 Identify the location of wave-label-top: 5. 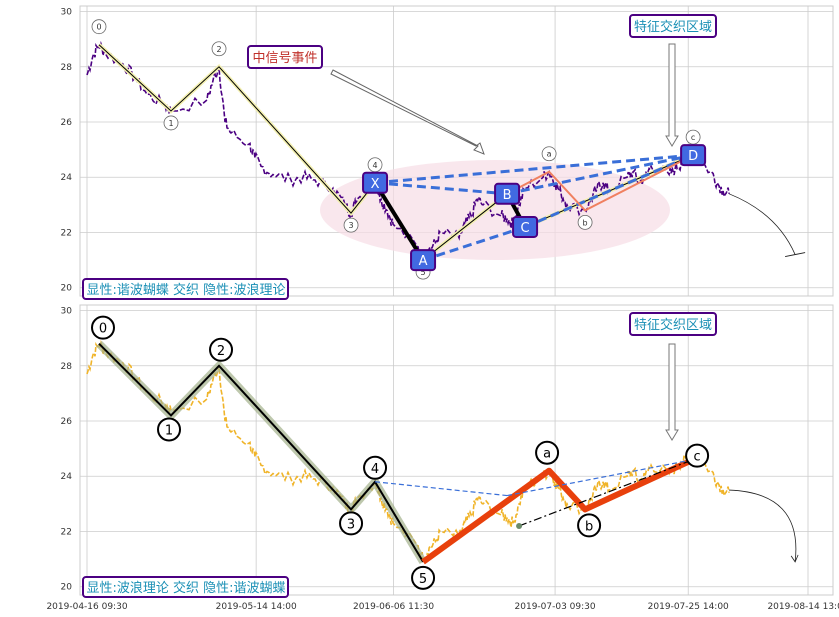
(423, 272).